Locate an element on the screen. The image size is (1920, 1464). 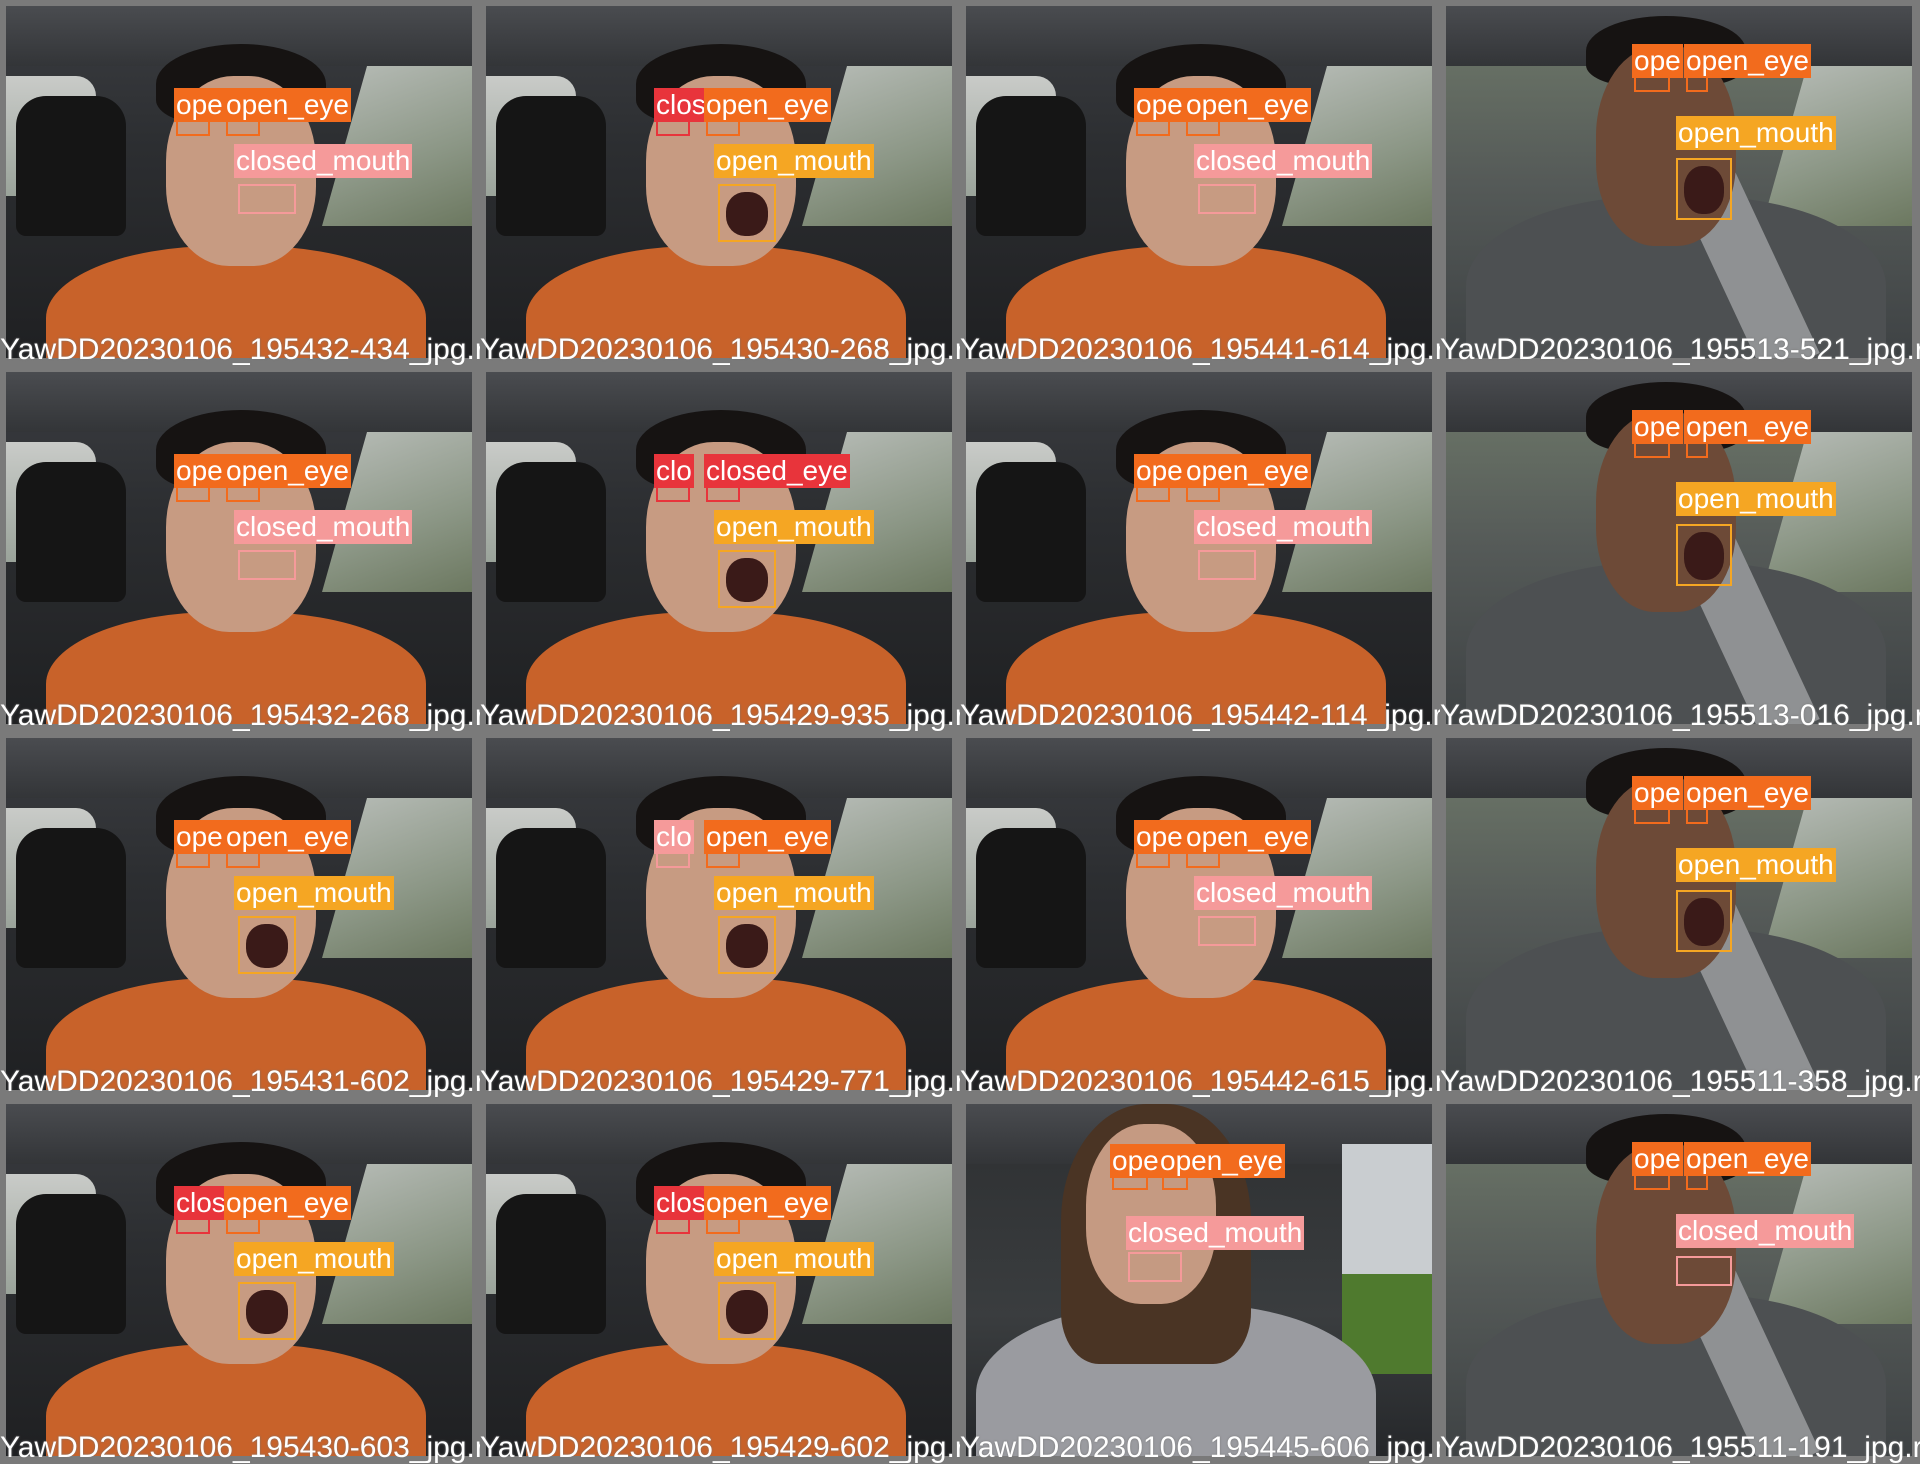
image-filename: YawDD20230106_195431-602_jpg.rf.b698 is located at coordinates (240, 1081).